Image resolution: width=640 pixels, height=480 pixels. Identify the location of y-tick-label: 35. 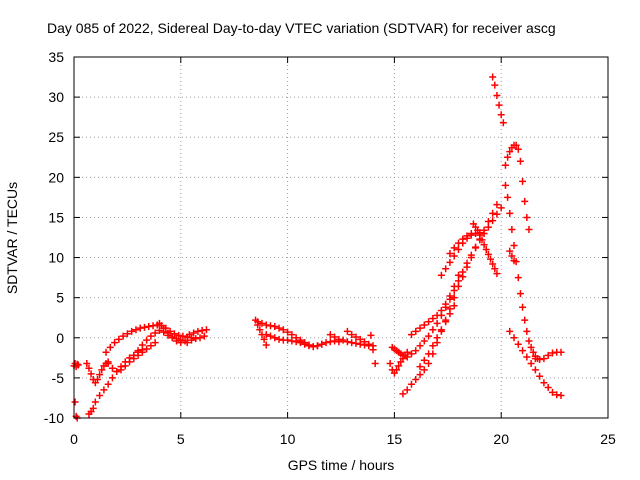
(56, 57).